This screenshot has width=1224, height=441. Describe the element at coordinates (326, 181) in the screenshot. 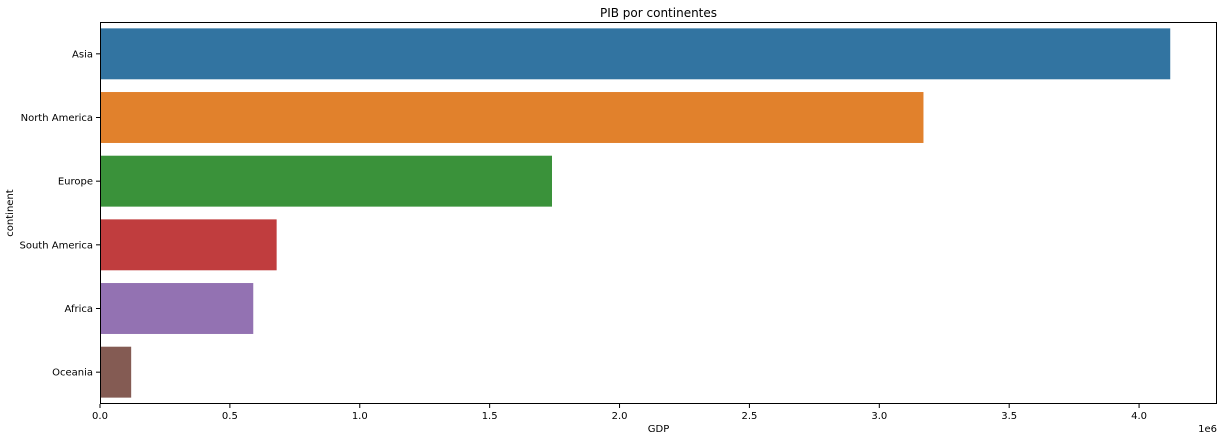

I see `bar-europe` at that location.